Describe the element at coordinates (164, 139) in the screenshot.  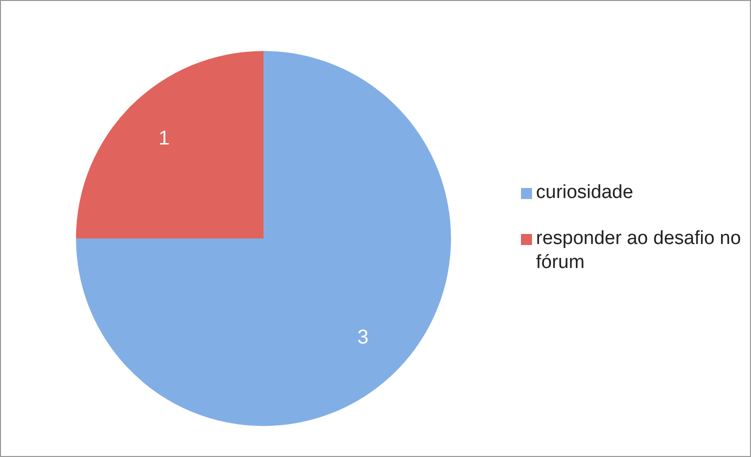
I see `data-label: 1` at that location.